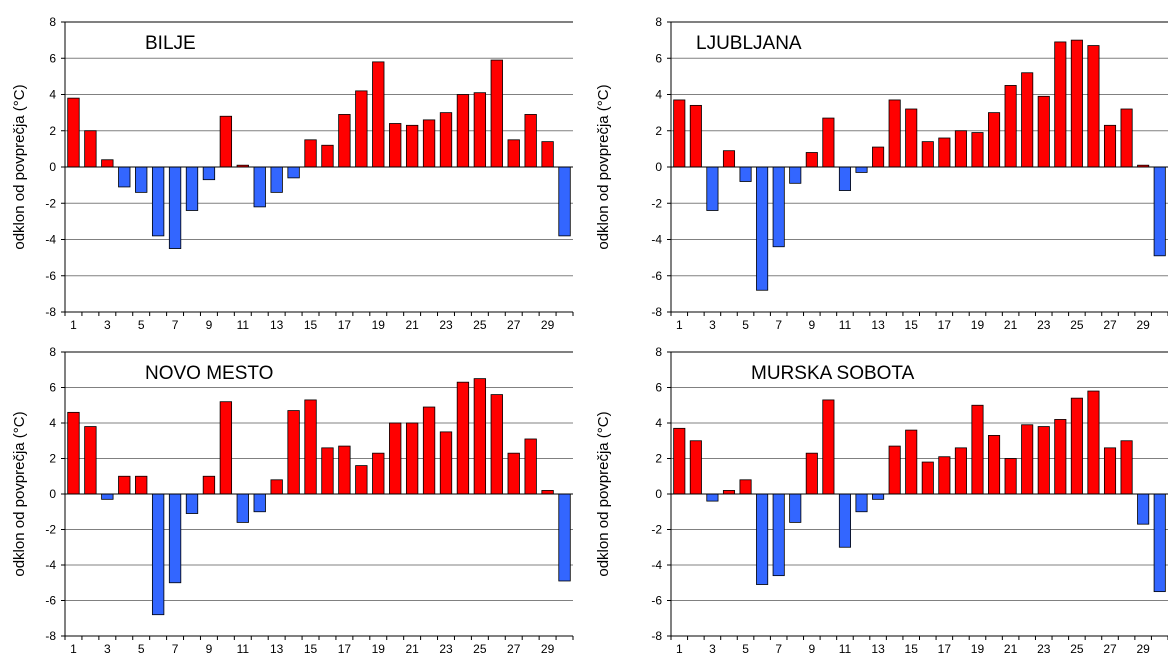  Describe the element at coordinates (311, 649) in the screenshot. I see `x-tick-label-novo-mesto-15: 15` at that location.